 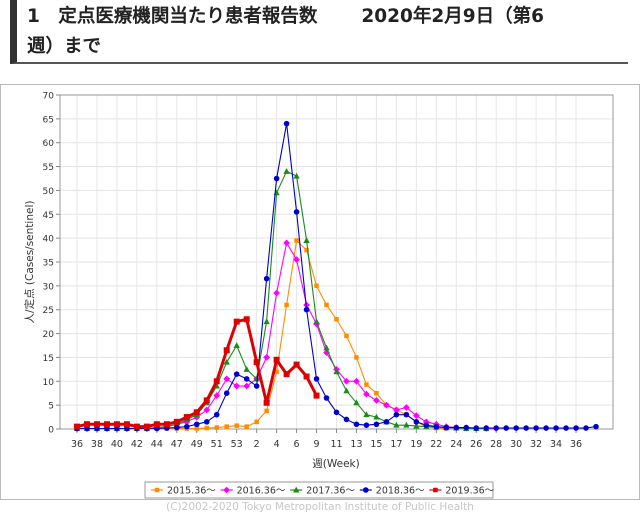 I want to click on x-tick-label: 24, so click(x=456, y=444).